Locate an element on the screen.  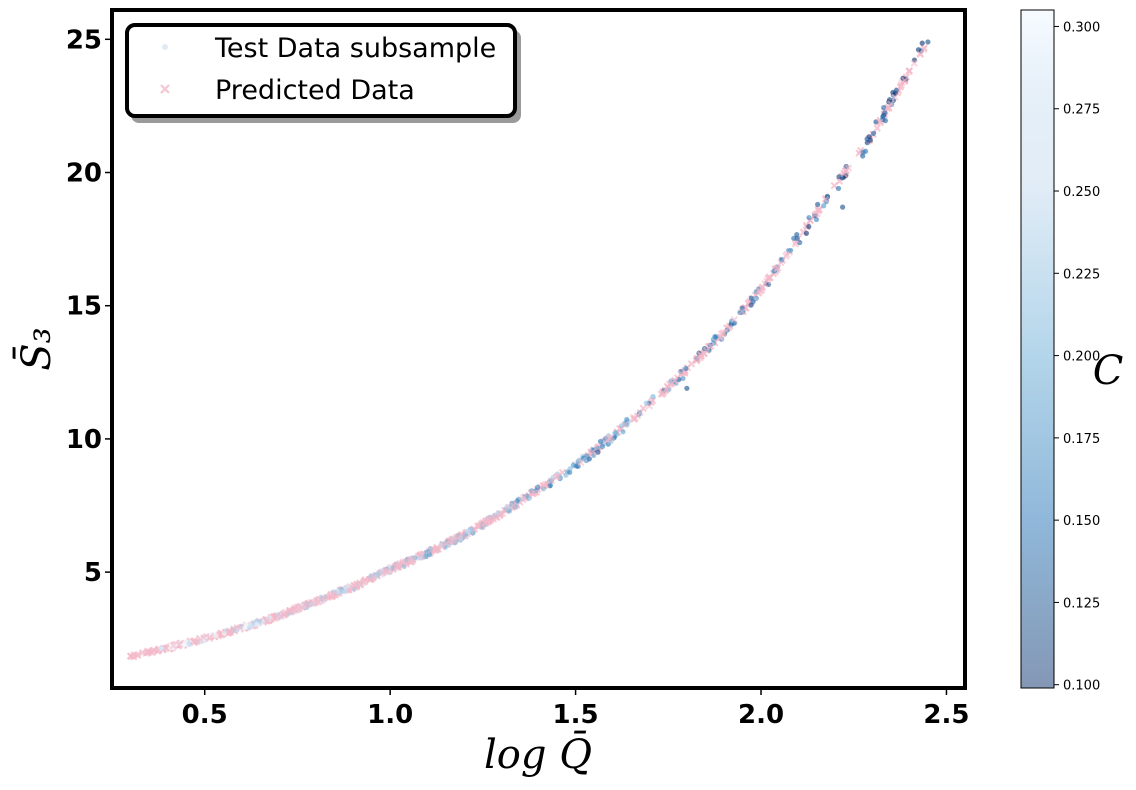
x-axis-ticks: 0.5 1.0 1.5 2.0 2.5 is located at coordinates (575, 709).